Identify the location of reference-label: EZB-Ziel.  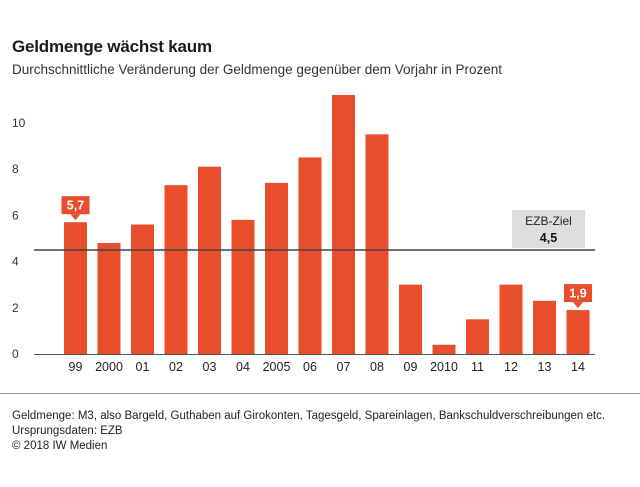
(548, 221).